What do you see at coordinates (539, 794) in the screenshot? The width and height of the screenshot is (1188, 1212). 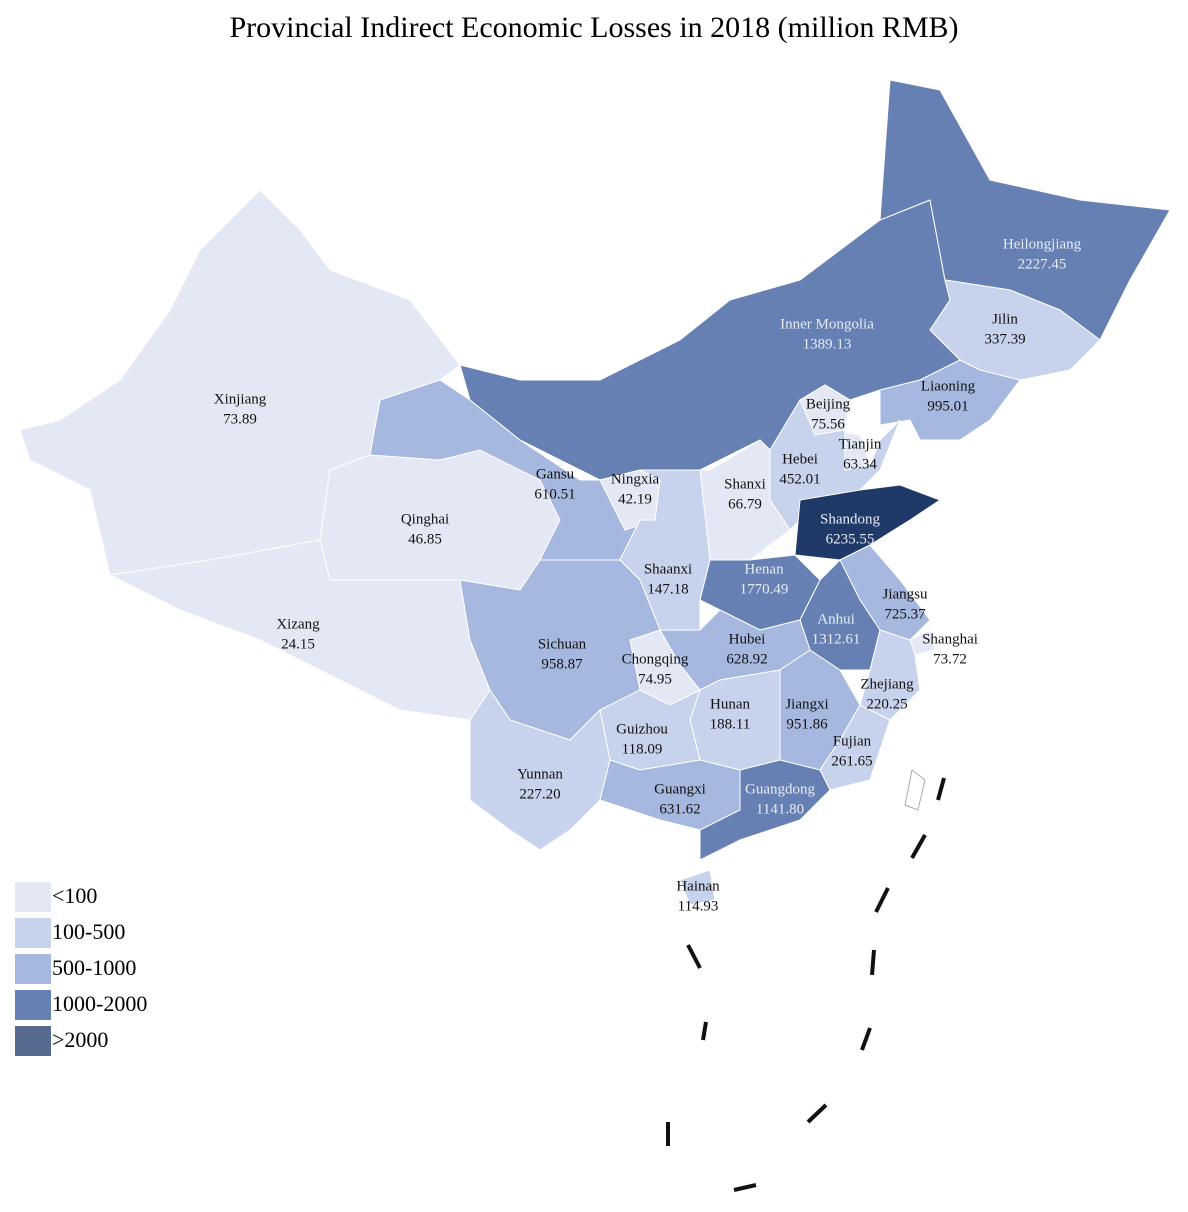 I see `region-value: 227.20` at bounding box center [539, 794].